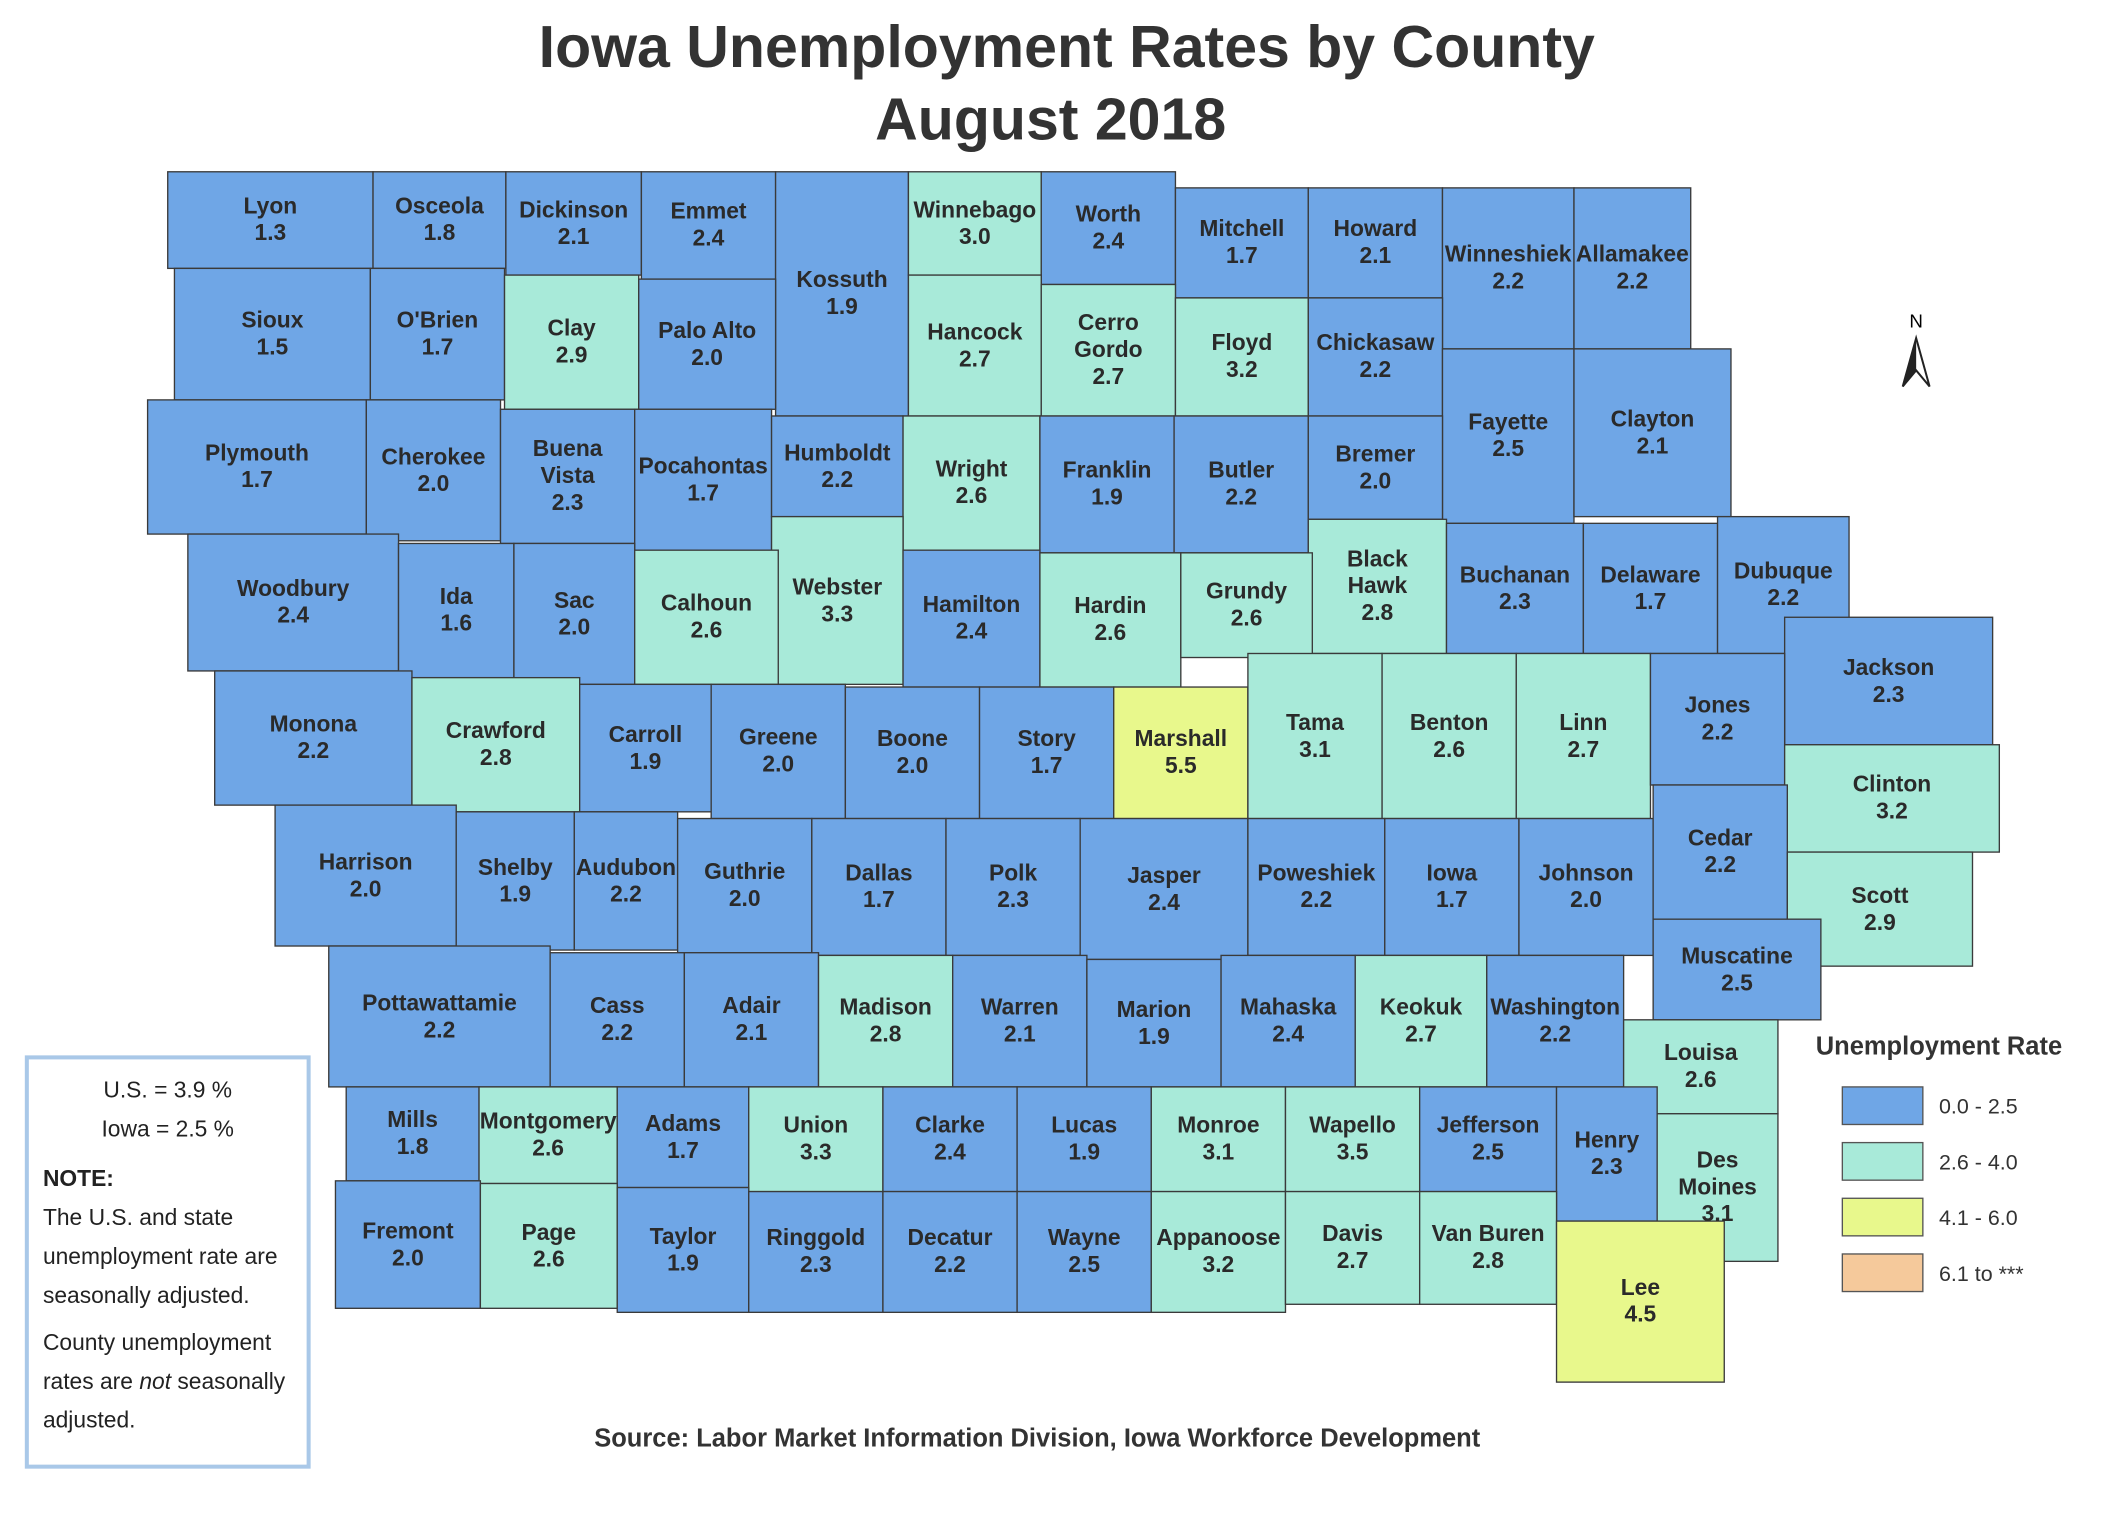 The image size is (2104, 1519). Describe the element at coordinates (1488, 1139) in the screenshot. I see `county-label-box: Jefferson 2.5` at that location.